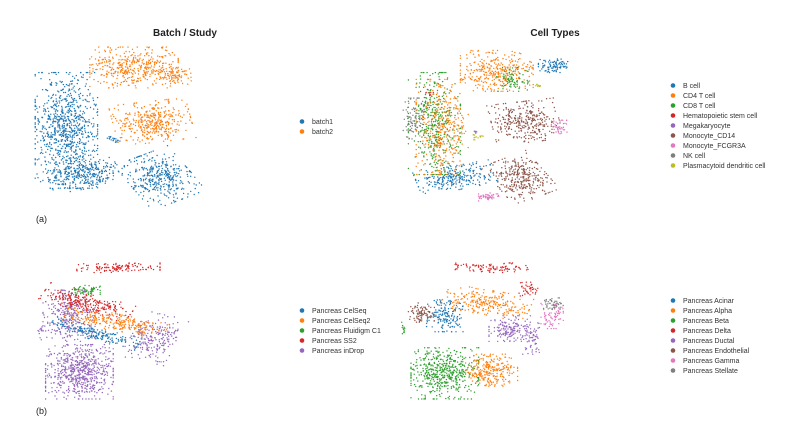 The height and width of the screenshot is (434, 793). Describe the element at coordinates (714, 146) in the screenshot. I see `legend-label: Monocyte_FCGR3A` at that location.